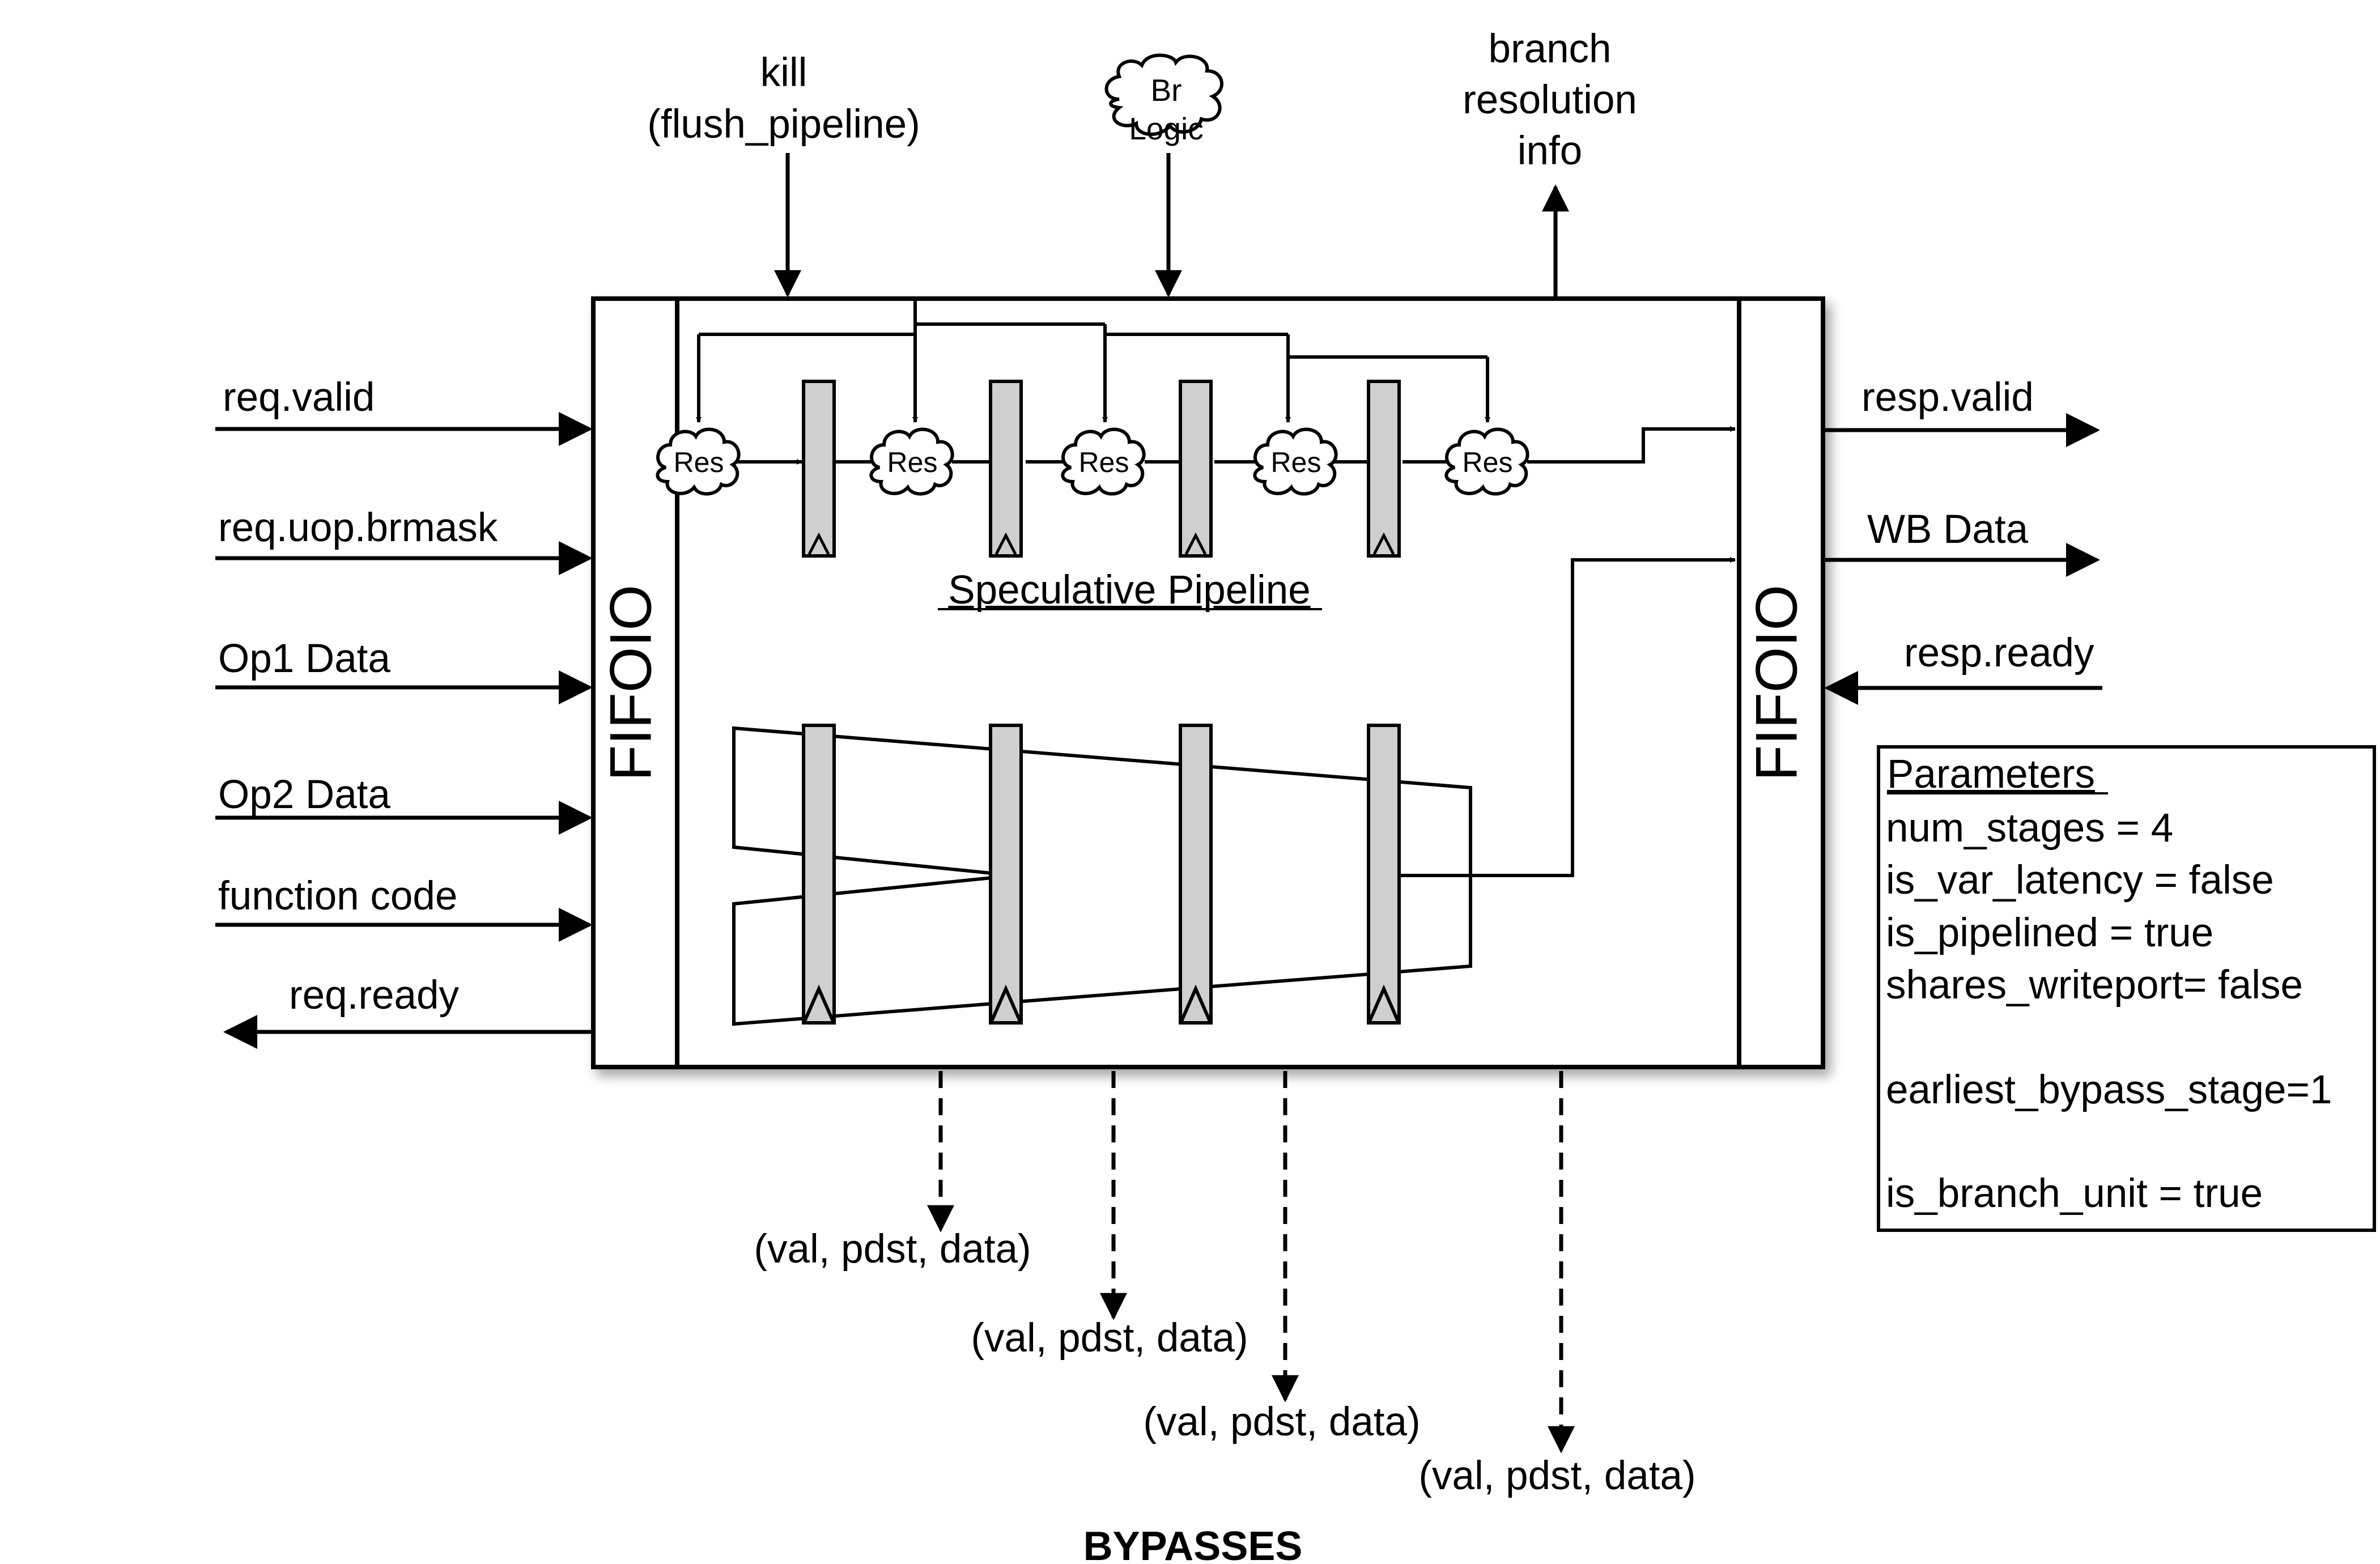  What do you see at coordinates (1236, 445) in the screenshot?
I see `speculative-pipeline-wires` at bounding box center [1236, 445].